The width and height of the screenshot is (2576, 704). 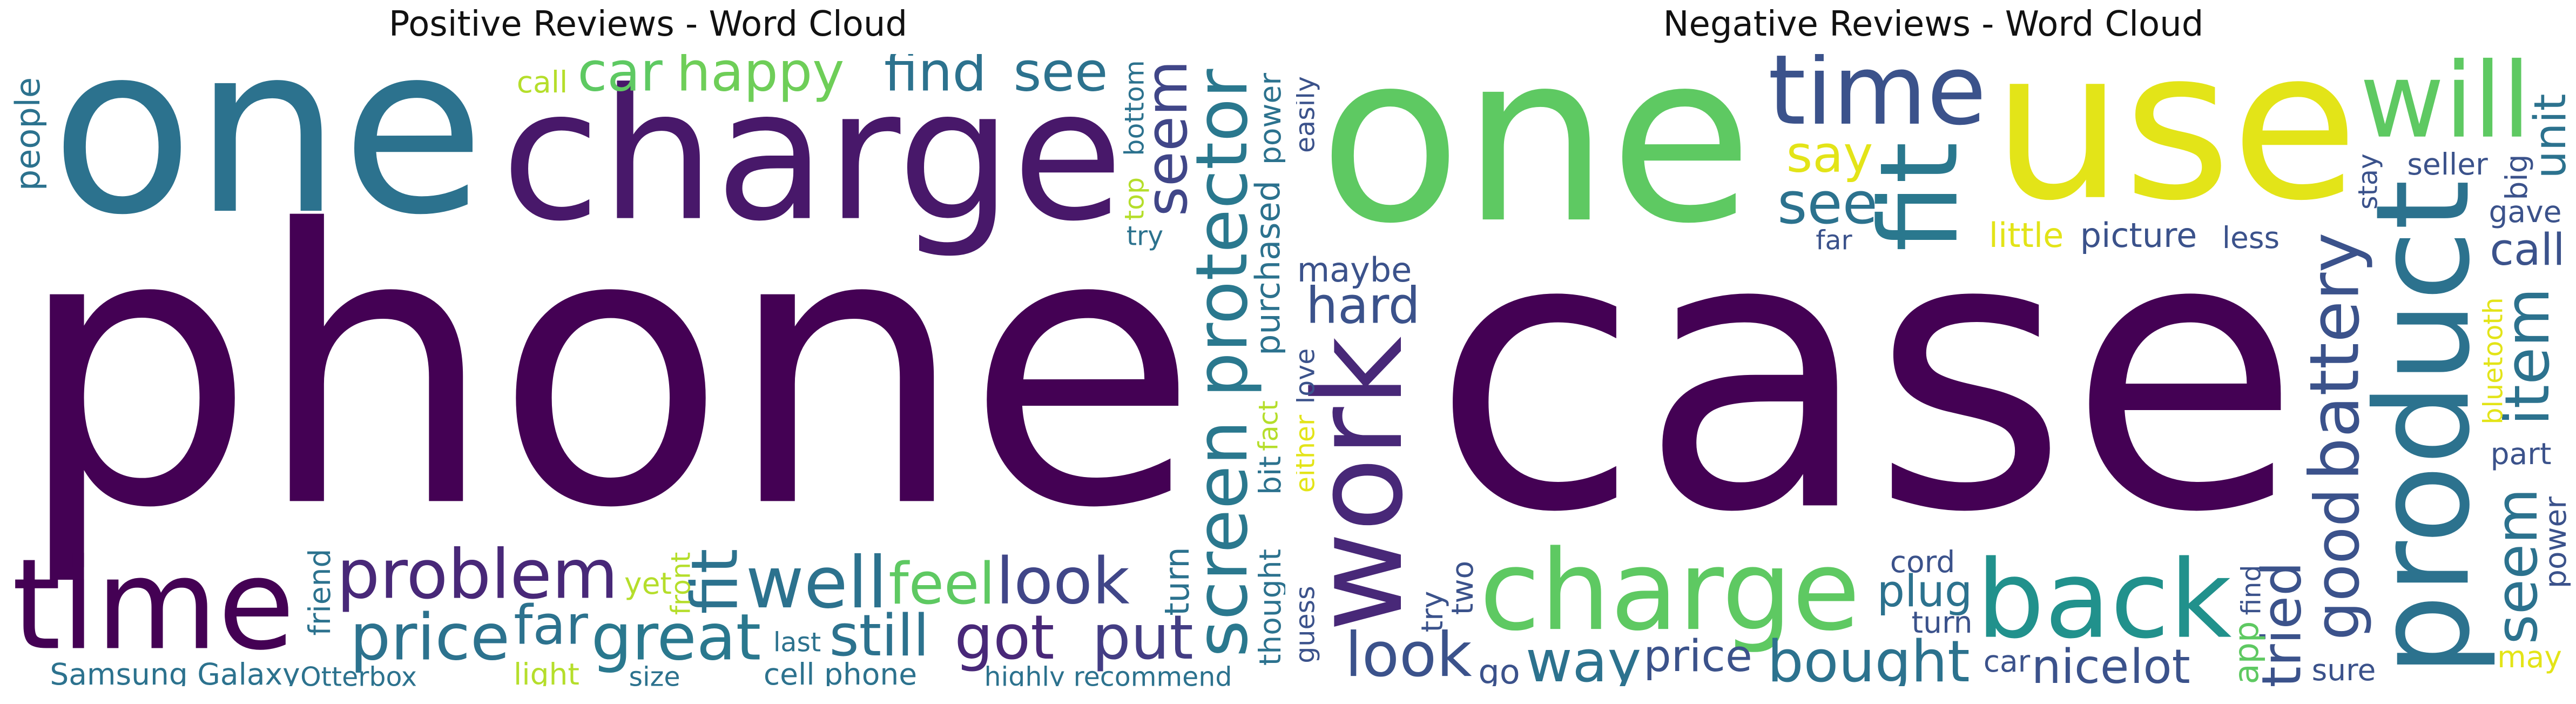 I want to click on positive-cloud-word: fit, so click(x=715, y=581).